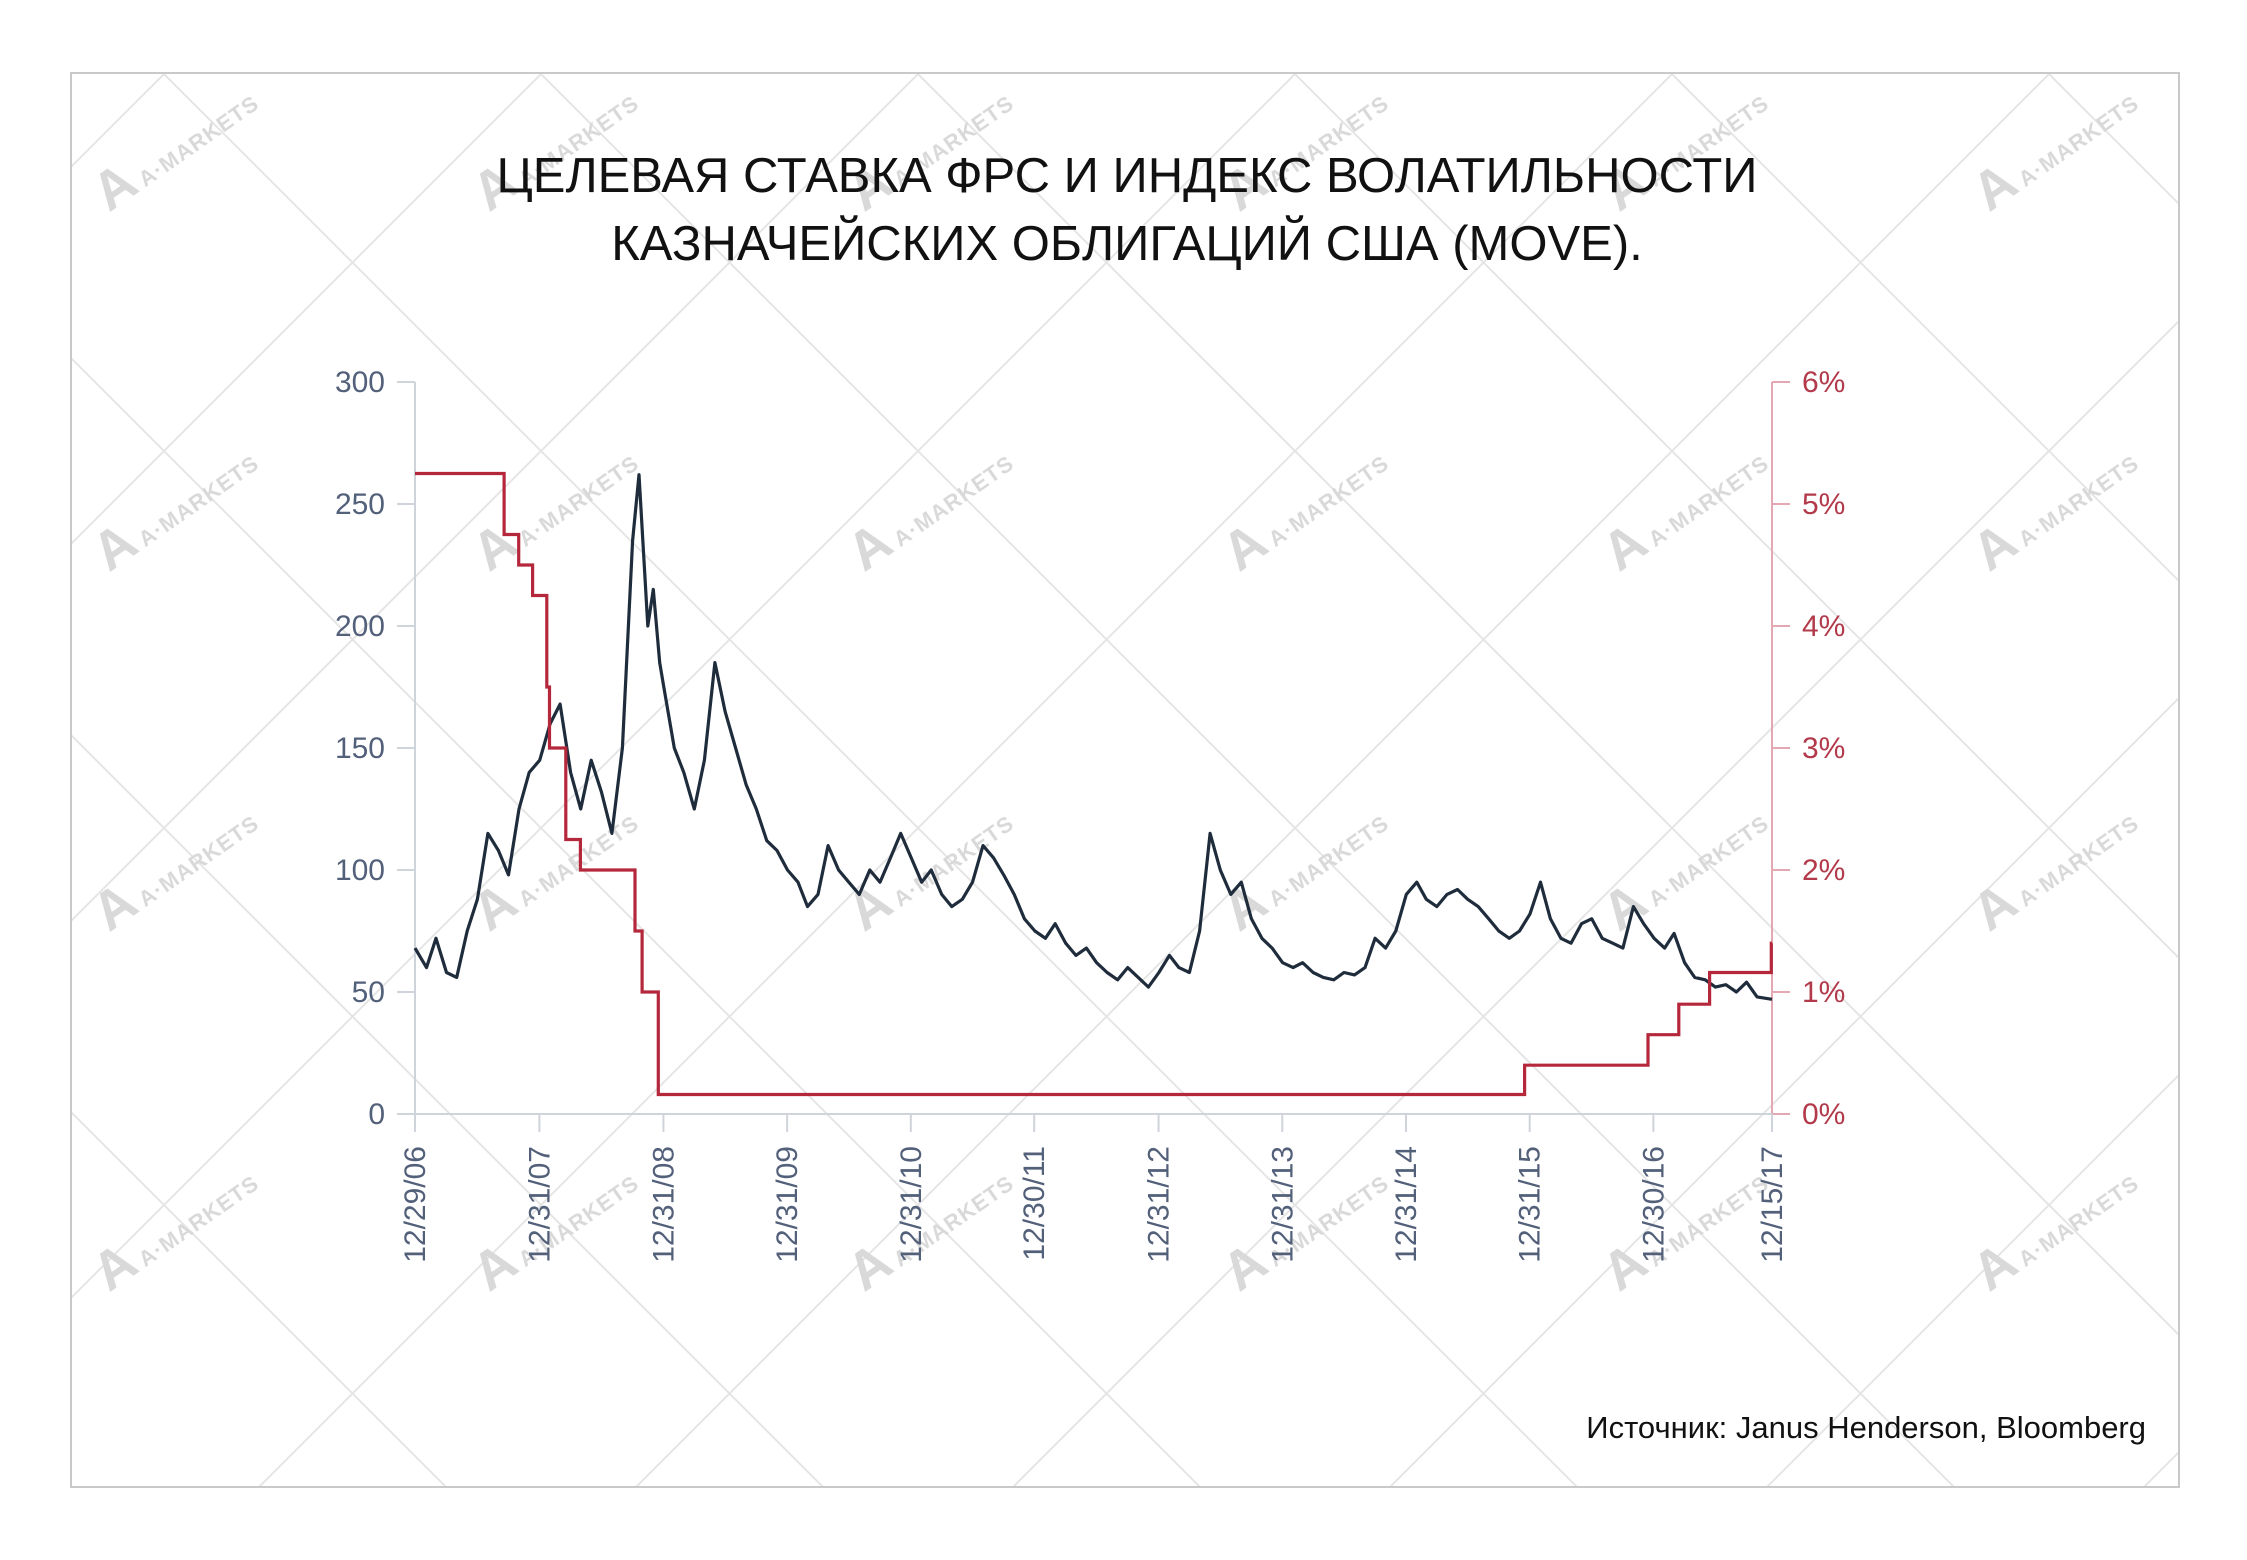 This screenshot has height=1560, width=2247. What do you see at coordinates (1823, 626) in the screenshot?
I see `right-tick-label: 4%` at bounding box center [1823, 626].